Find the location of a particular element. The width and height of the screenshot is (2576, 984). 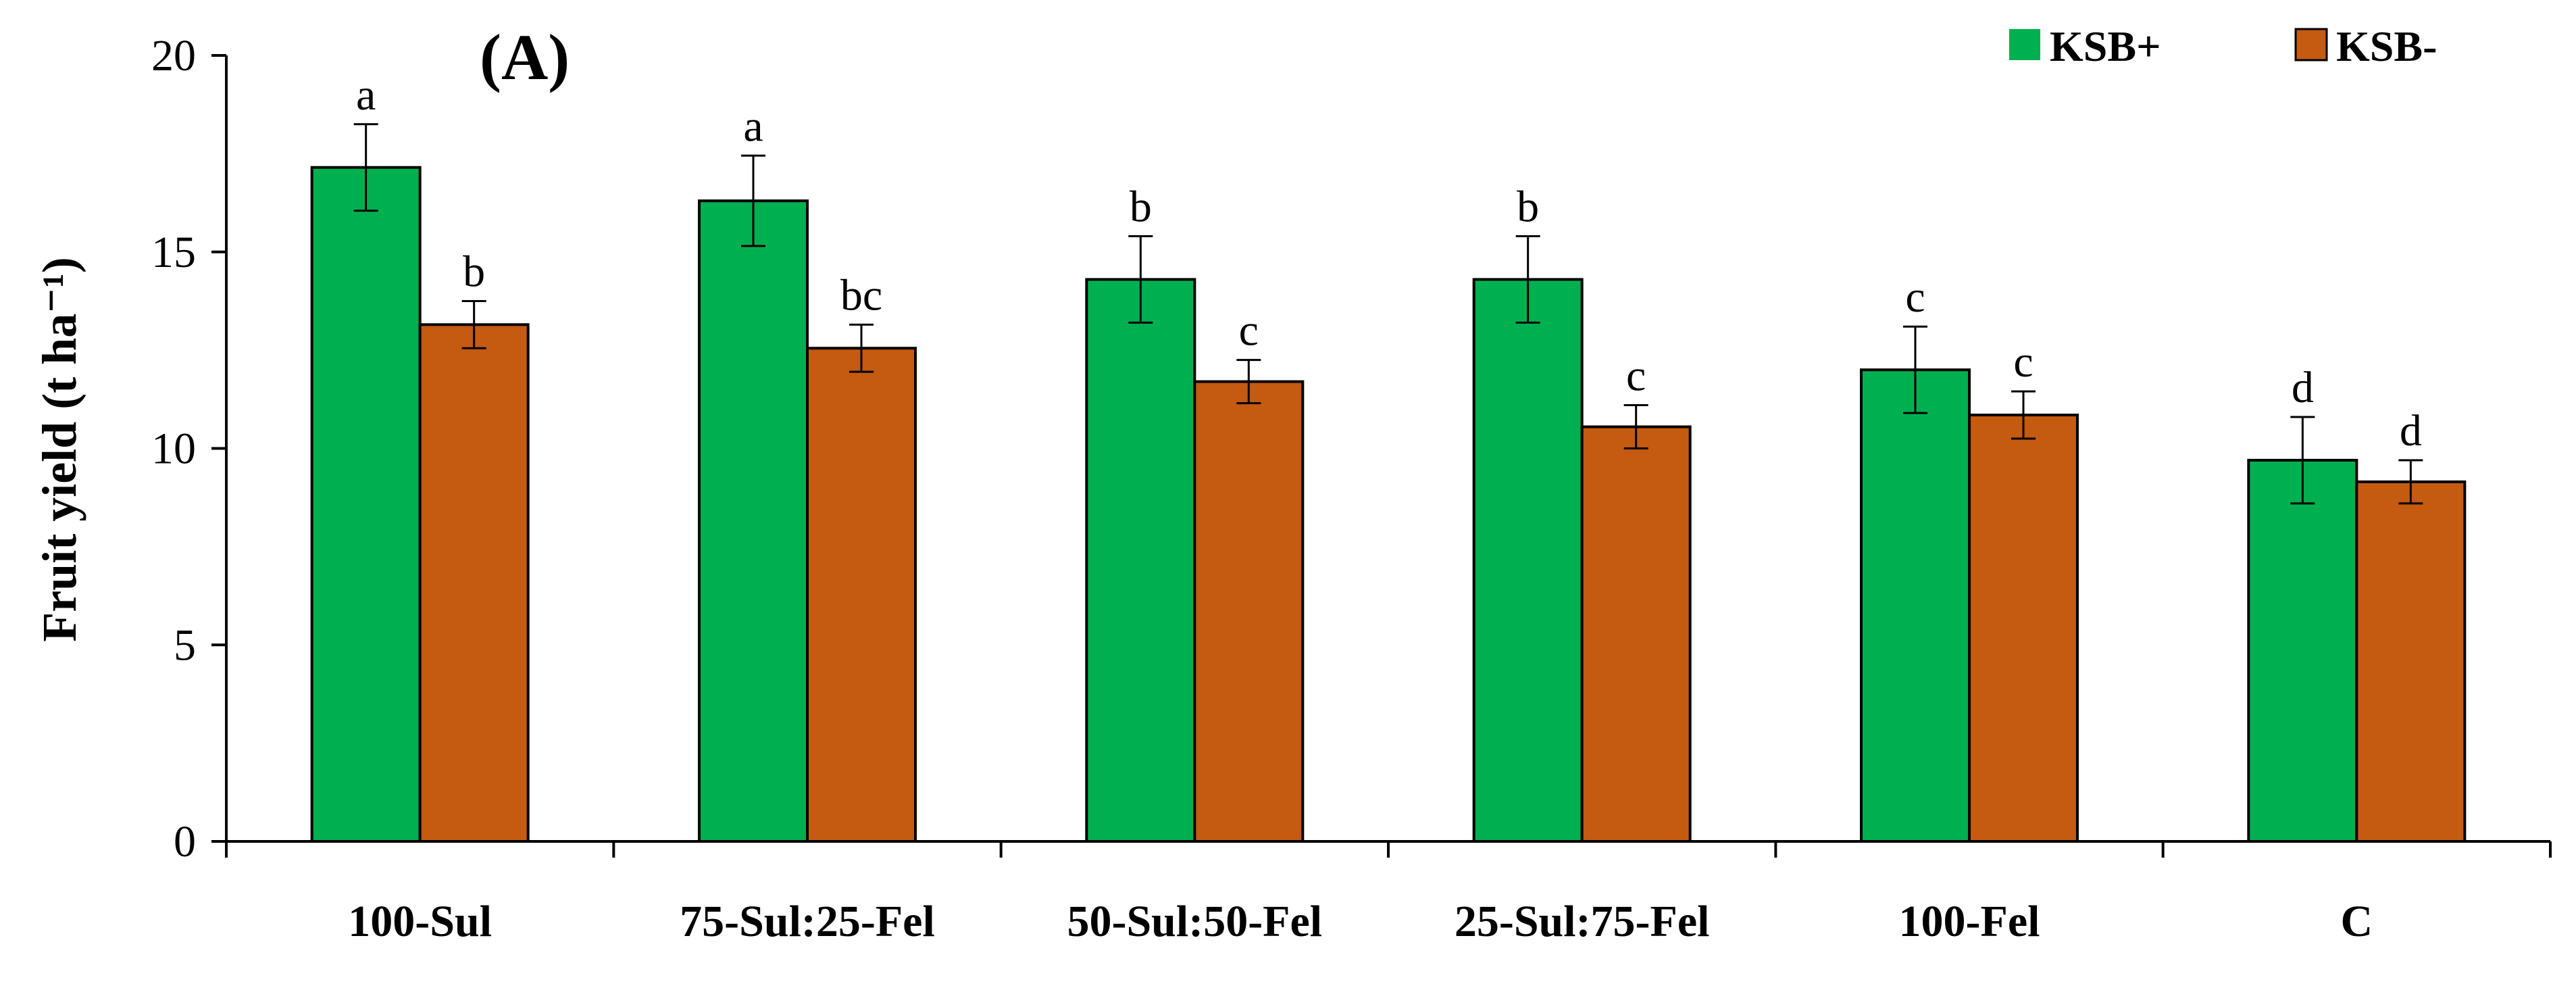

y-tick-label-4: 20 is located at coordinates (173, 56).